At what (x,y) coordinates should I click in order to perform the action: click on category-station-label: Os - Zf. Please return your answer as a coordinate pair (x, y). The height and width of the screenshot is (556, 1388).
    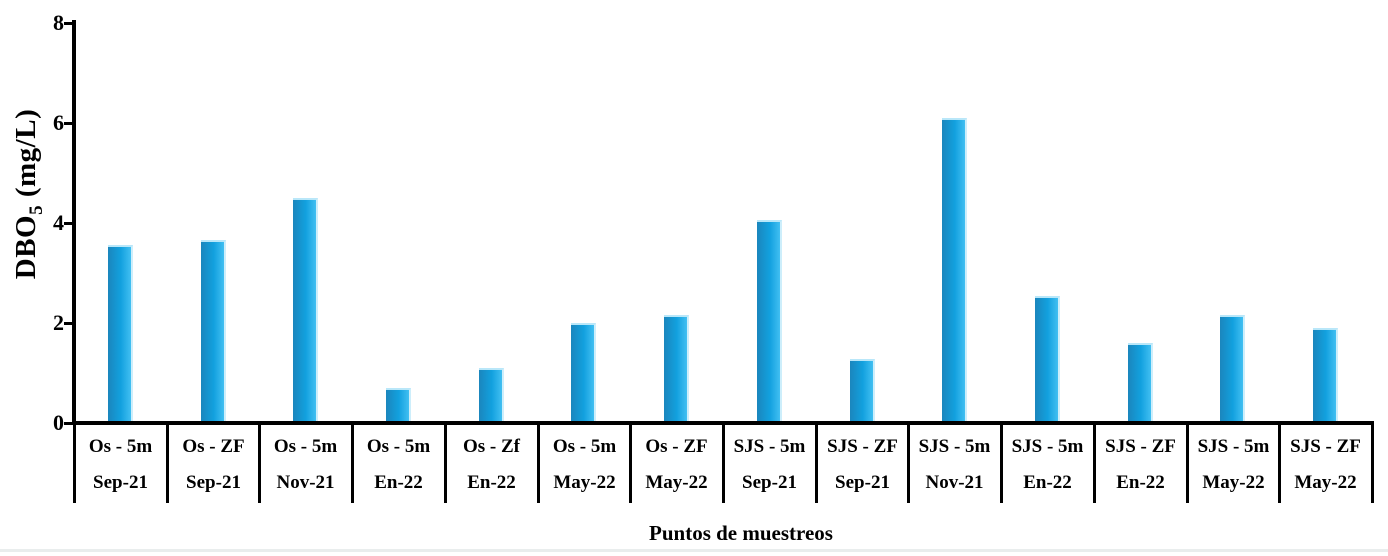
    Looking at the image, I should click on (491, 446).